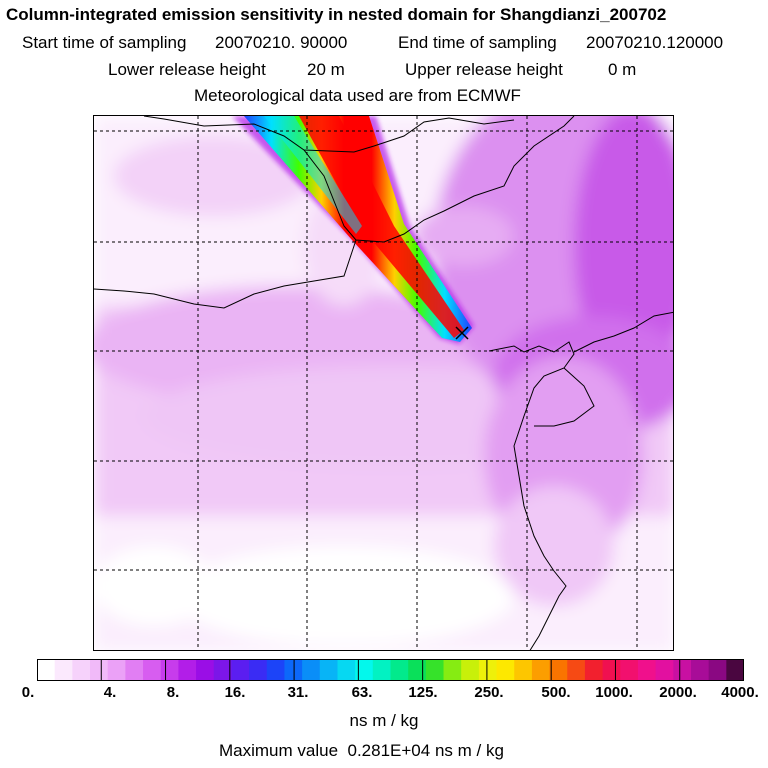  I want to click on start-time-value: 20070210. 90000, so click(281, 42).